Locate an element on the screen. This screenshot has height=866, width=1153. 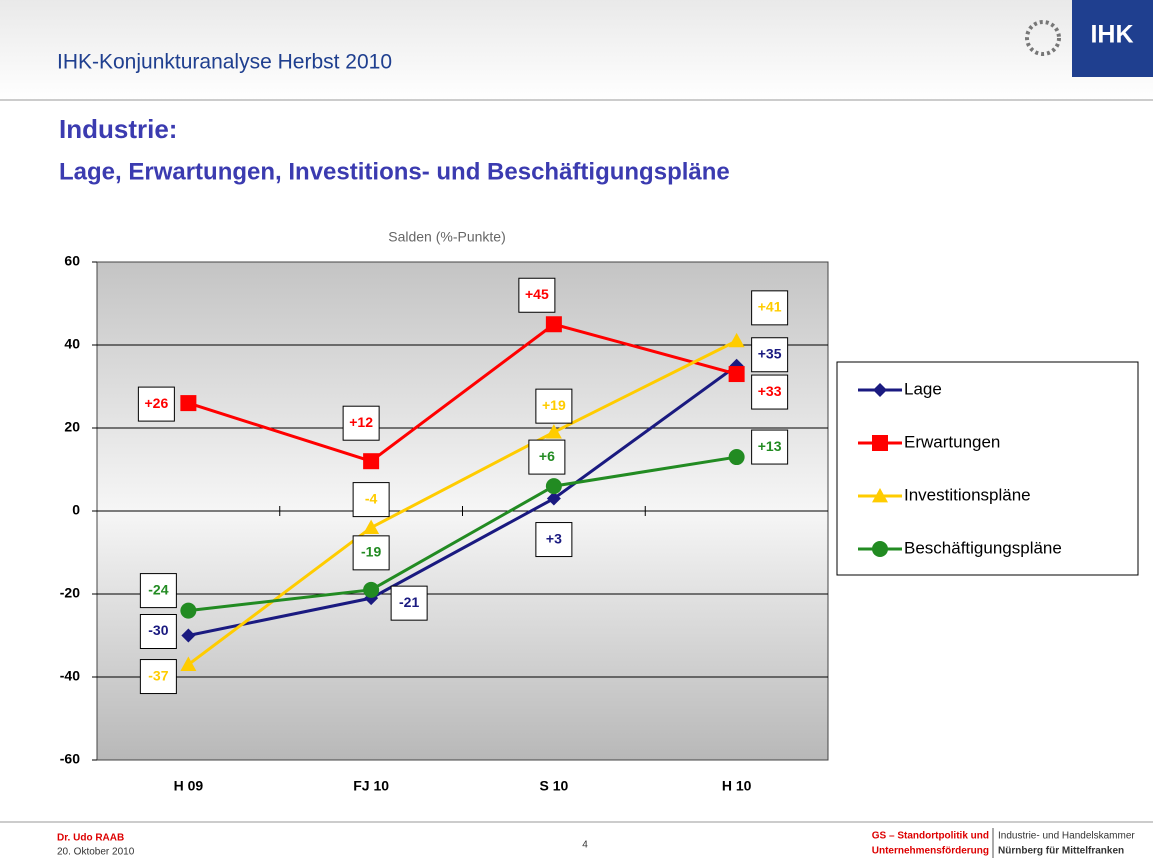
footer-org: Nürnberg für Mittelfranken is located at coordinates (1061, 851).